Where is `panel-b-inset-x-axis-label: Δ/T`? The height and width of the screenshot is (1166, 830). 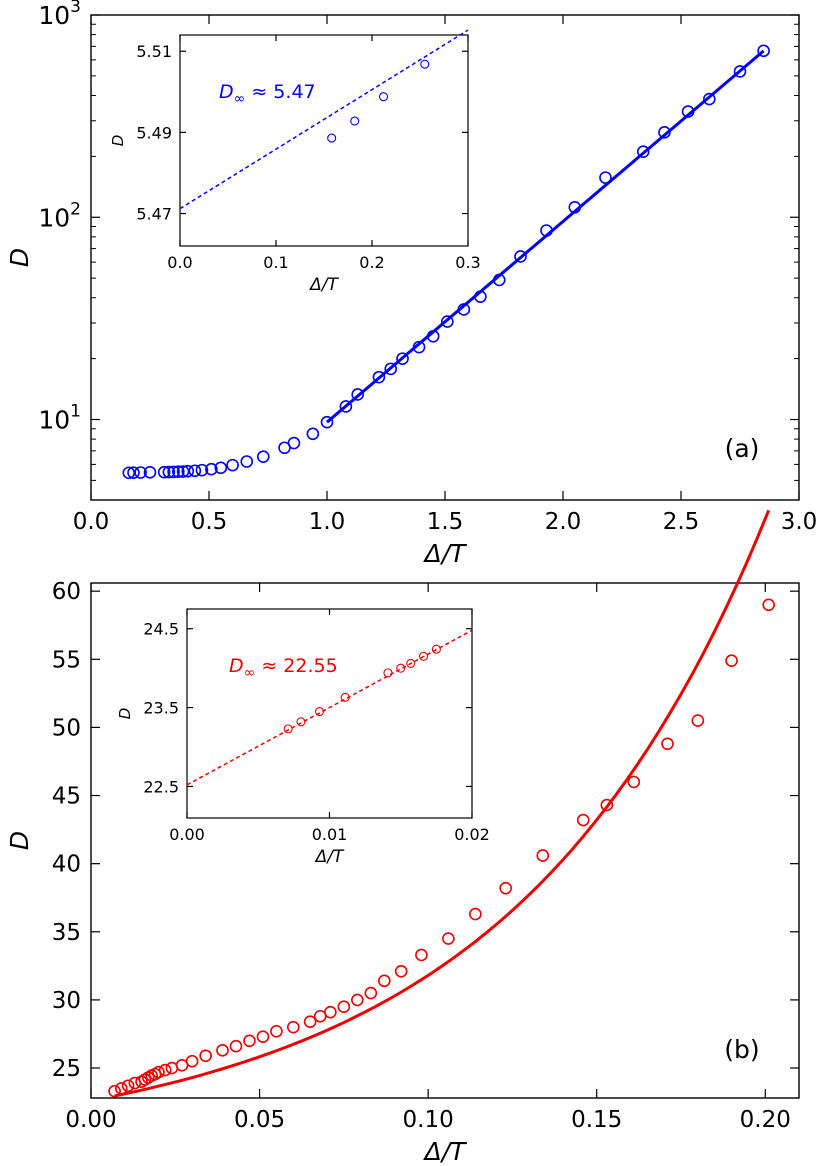 panel-b-inset-x-axis-label: Δ/T is located at coordinates (329, 857).